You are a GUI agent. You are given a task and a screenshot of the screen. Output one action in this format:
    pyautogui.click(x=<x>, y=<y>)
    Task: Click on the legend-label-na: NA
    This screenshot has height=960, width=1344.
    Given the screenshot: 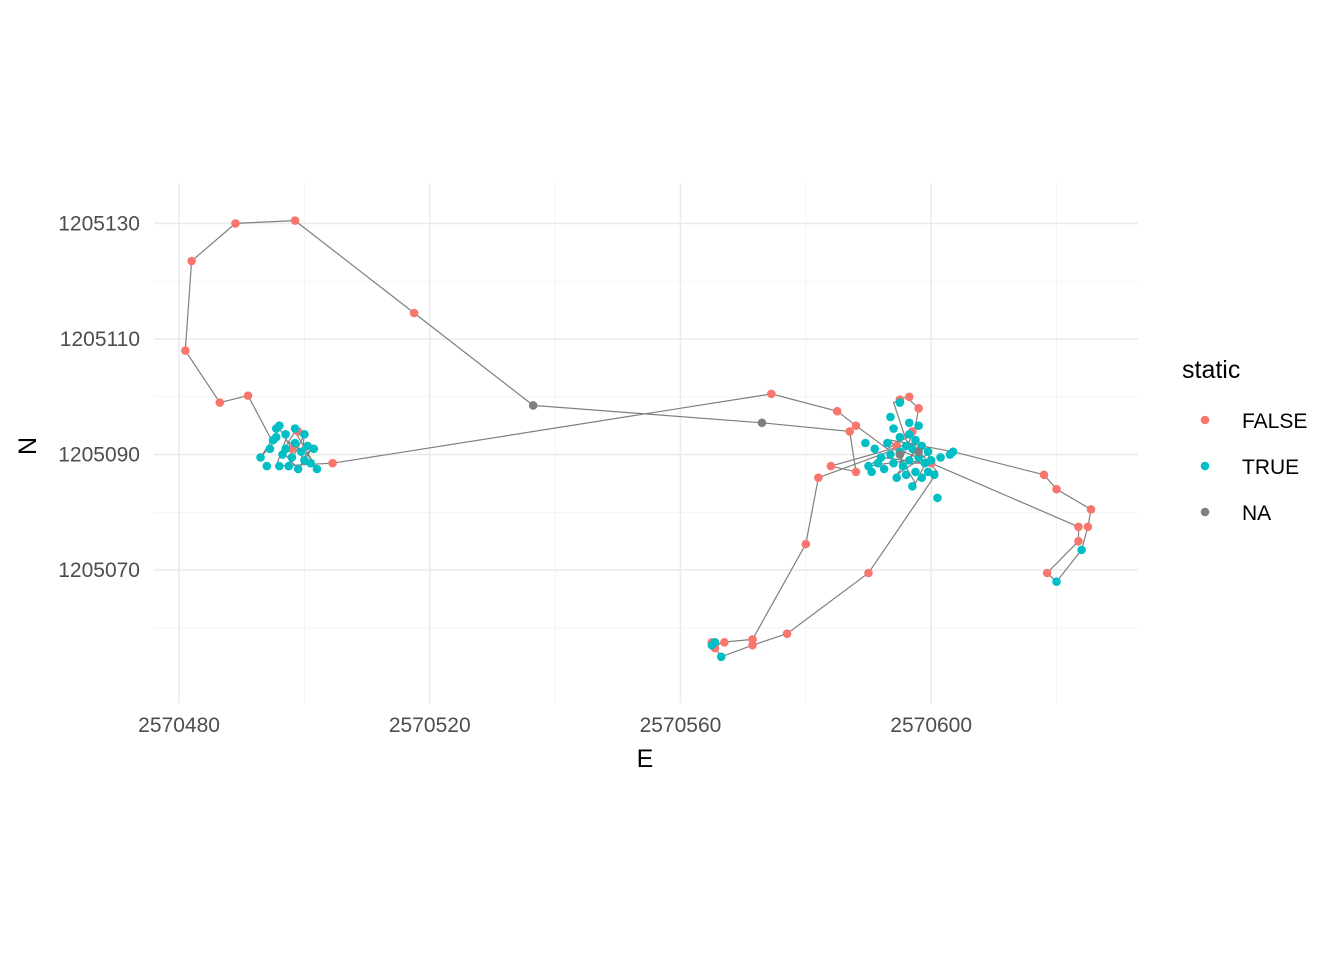 What is the action you would take?
    pyautogui.click(x=1256, y=513)
    